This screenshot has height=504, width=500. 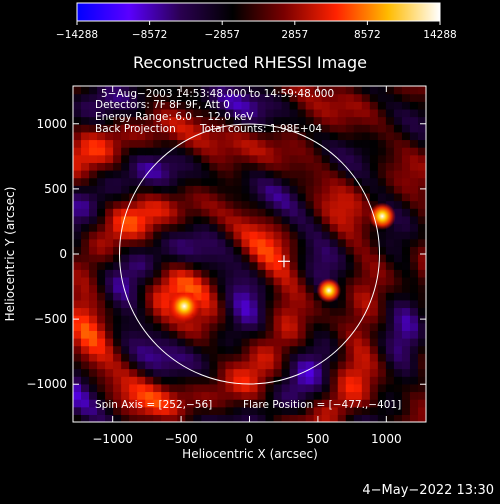 What do you see at coordinates (153, 405) in the screenshot?
I see `annotation-spin-axis: Spin Axis = [252,−56]` at bounding box center [153, 405].